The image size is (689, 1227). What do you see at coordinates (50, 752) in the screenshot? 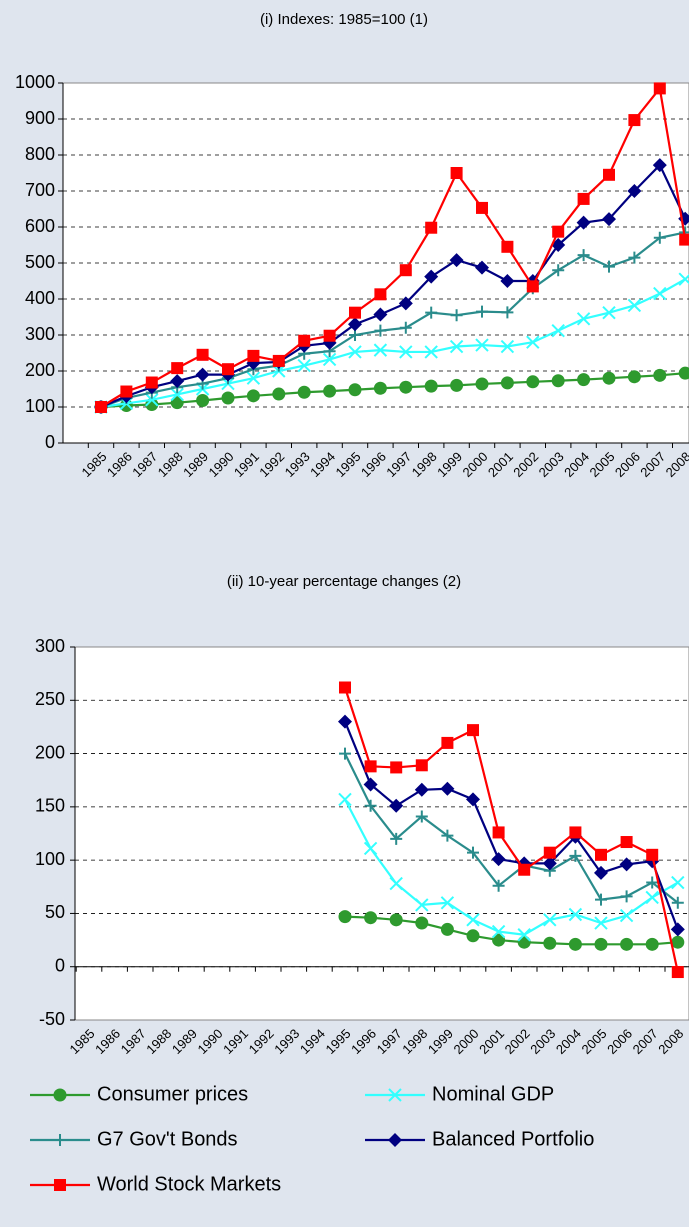
I see `y-tick-label: 200` at bounding box center [50, 752].